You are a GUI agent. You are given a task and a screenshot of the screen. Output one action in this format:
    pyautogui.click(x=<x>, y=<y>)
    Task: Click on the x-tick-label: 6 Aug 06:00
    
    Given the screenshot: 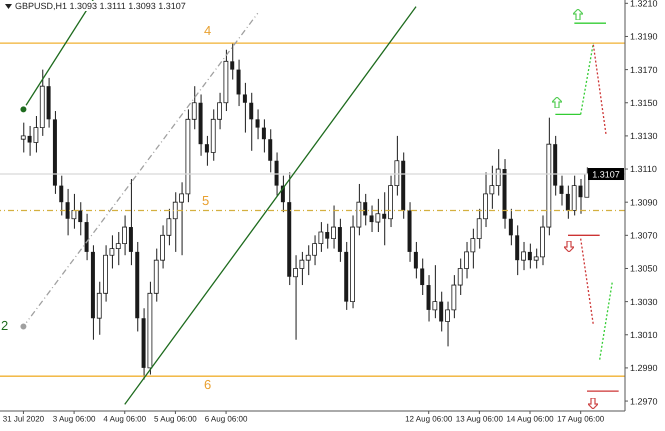 What is the action you would take?
    pyautogui.click(x=226, y=419)
    